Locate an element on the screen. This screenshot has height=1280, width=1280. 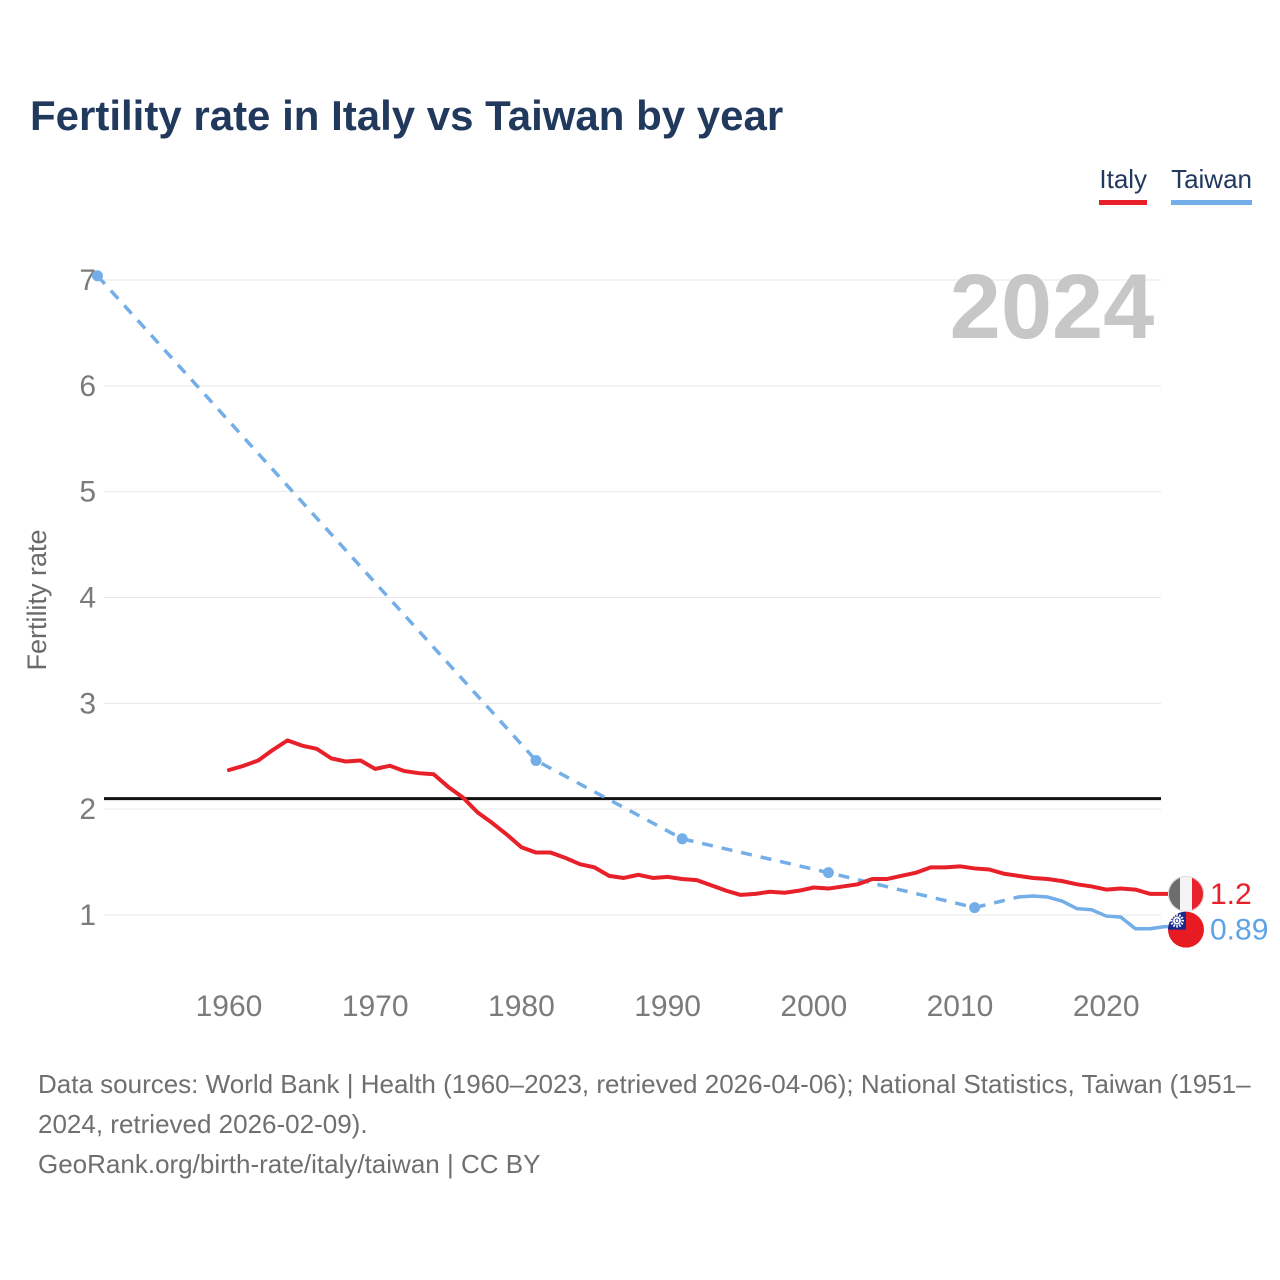
legend-item-italy: Italy is located at coordinates (1123, 184).